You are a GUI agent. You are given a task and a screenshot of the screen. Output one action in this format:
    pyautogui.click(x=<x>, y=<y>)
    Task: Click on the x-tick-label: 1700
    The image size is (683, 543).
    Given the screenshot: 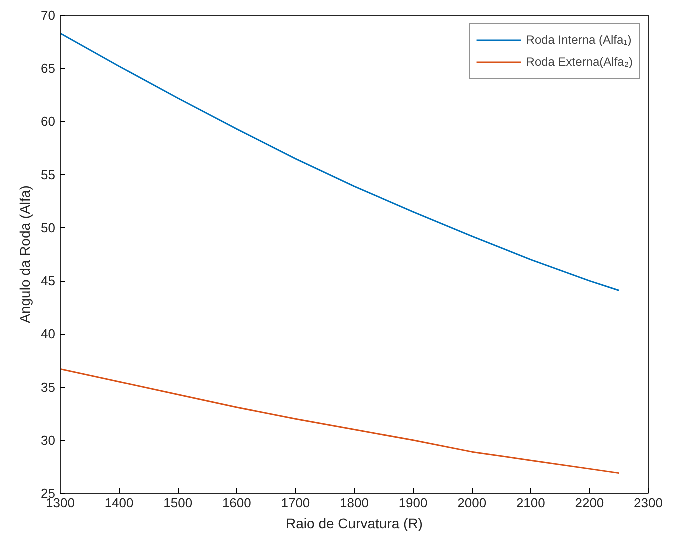 What is the action you would take?
    pyautogui.click(x=295, y=503)
    